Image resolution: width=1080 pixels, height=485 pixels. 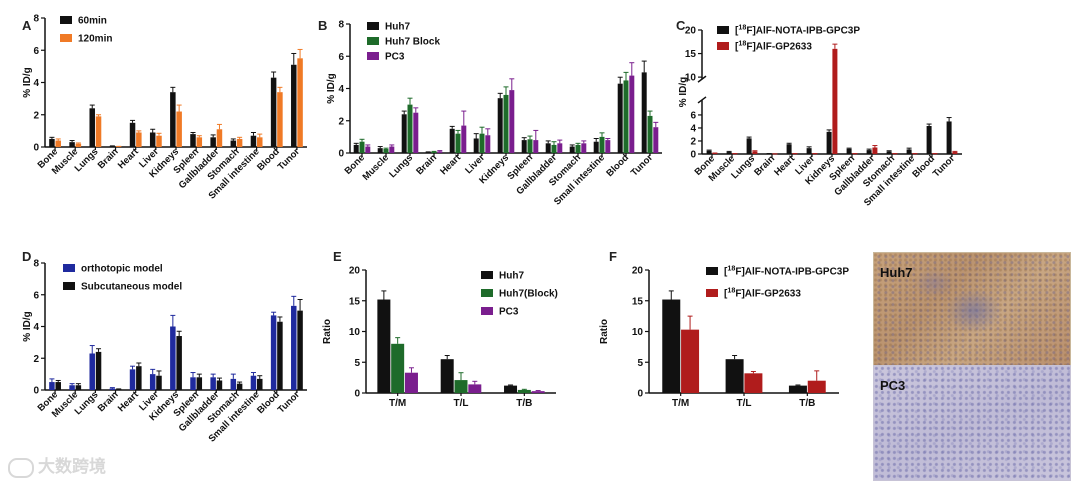 What do you see at coordinates (893, 385) in the screenshot?
I see `ihc-label-pc3: PC3` at bounding box center [893, 385].